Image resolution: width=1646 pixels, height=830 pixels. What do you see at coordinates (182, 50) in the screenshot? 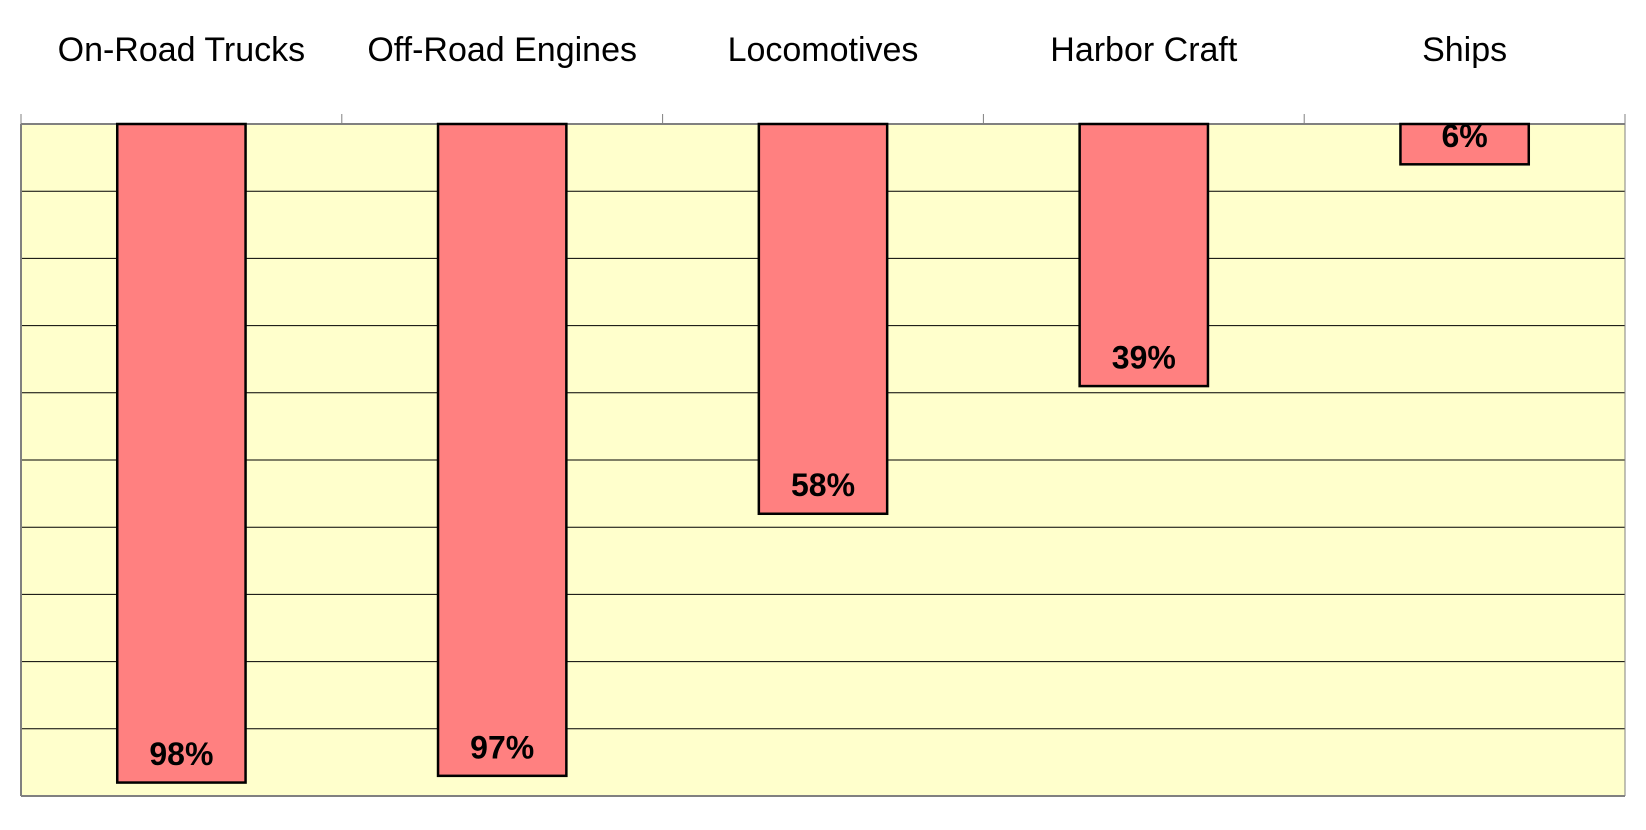
I see `x-tick-label: On-Road Trucks` at bounding box center [182, 50].